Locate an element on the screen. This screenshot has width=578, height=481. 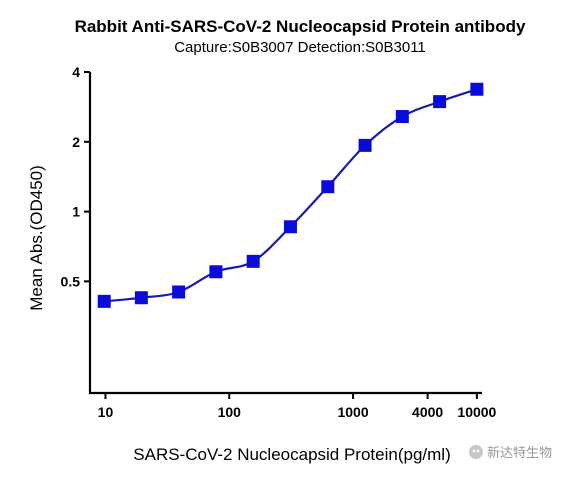
x-ticks: 10 100 1000 4000 10000 is located at coordinates (297, 406).